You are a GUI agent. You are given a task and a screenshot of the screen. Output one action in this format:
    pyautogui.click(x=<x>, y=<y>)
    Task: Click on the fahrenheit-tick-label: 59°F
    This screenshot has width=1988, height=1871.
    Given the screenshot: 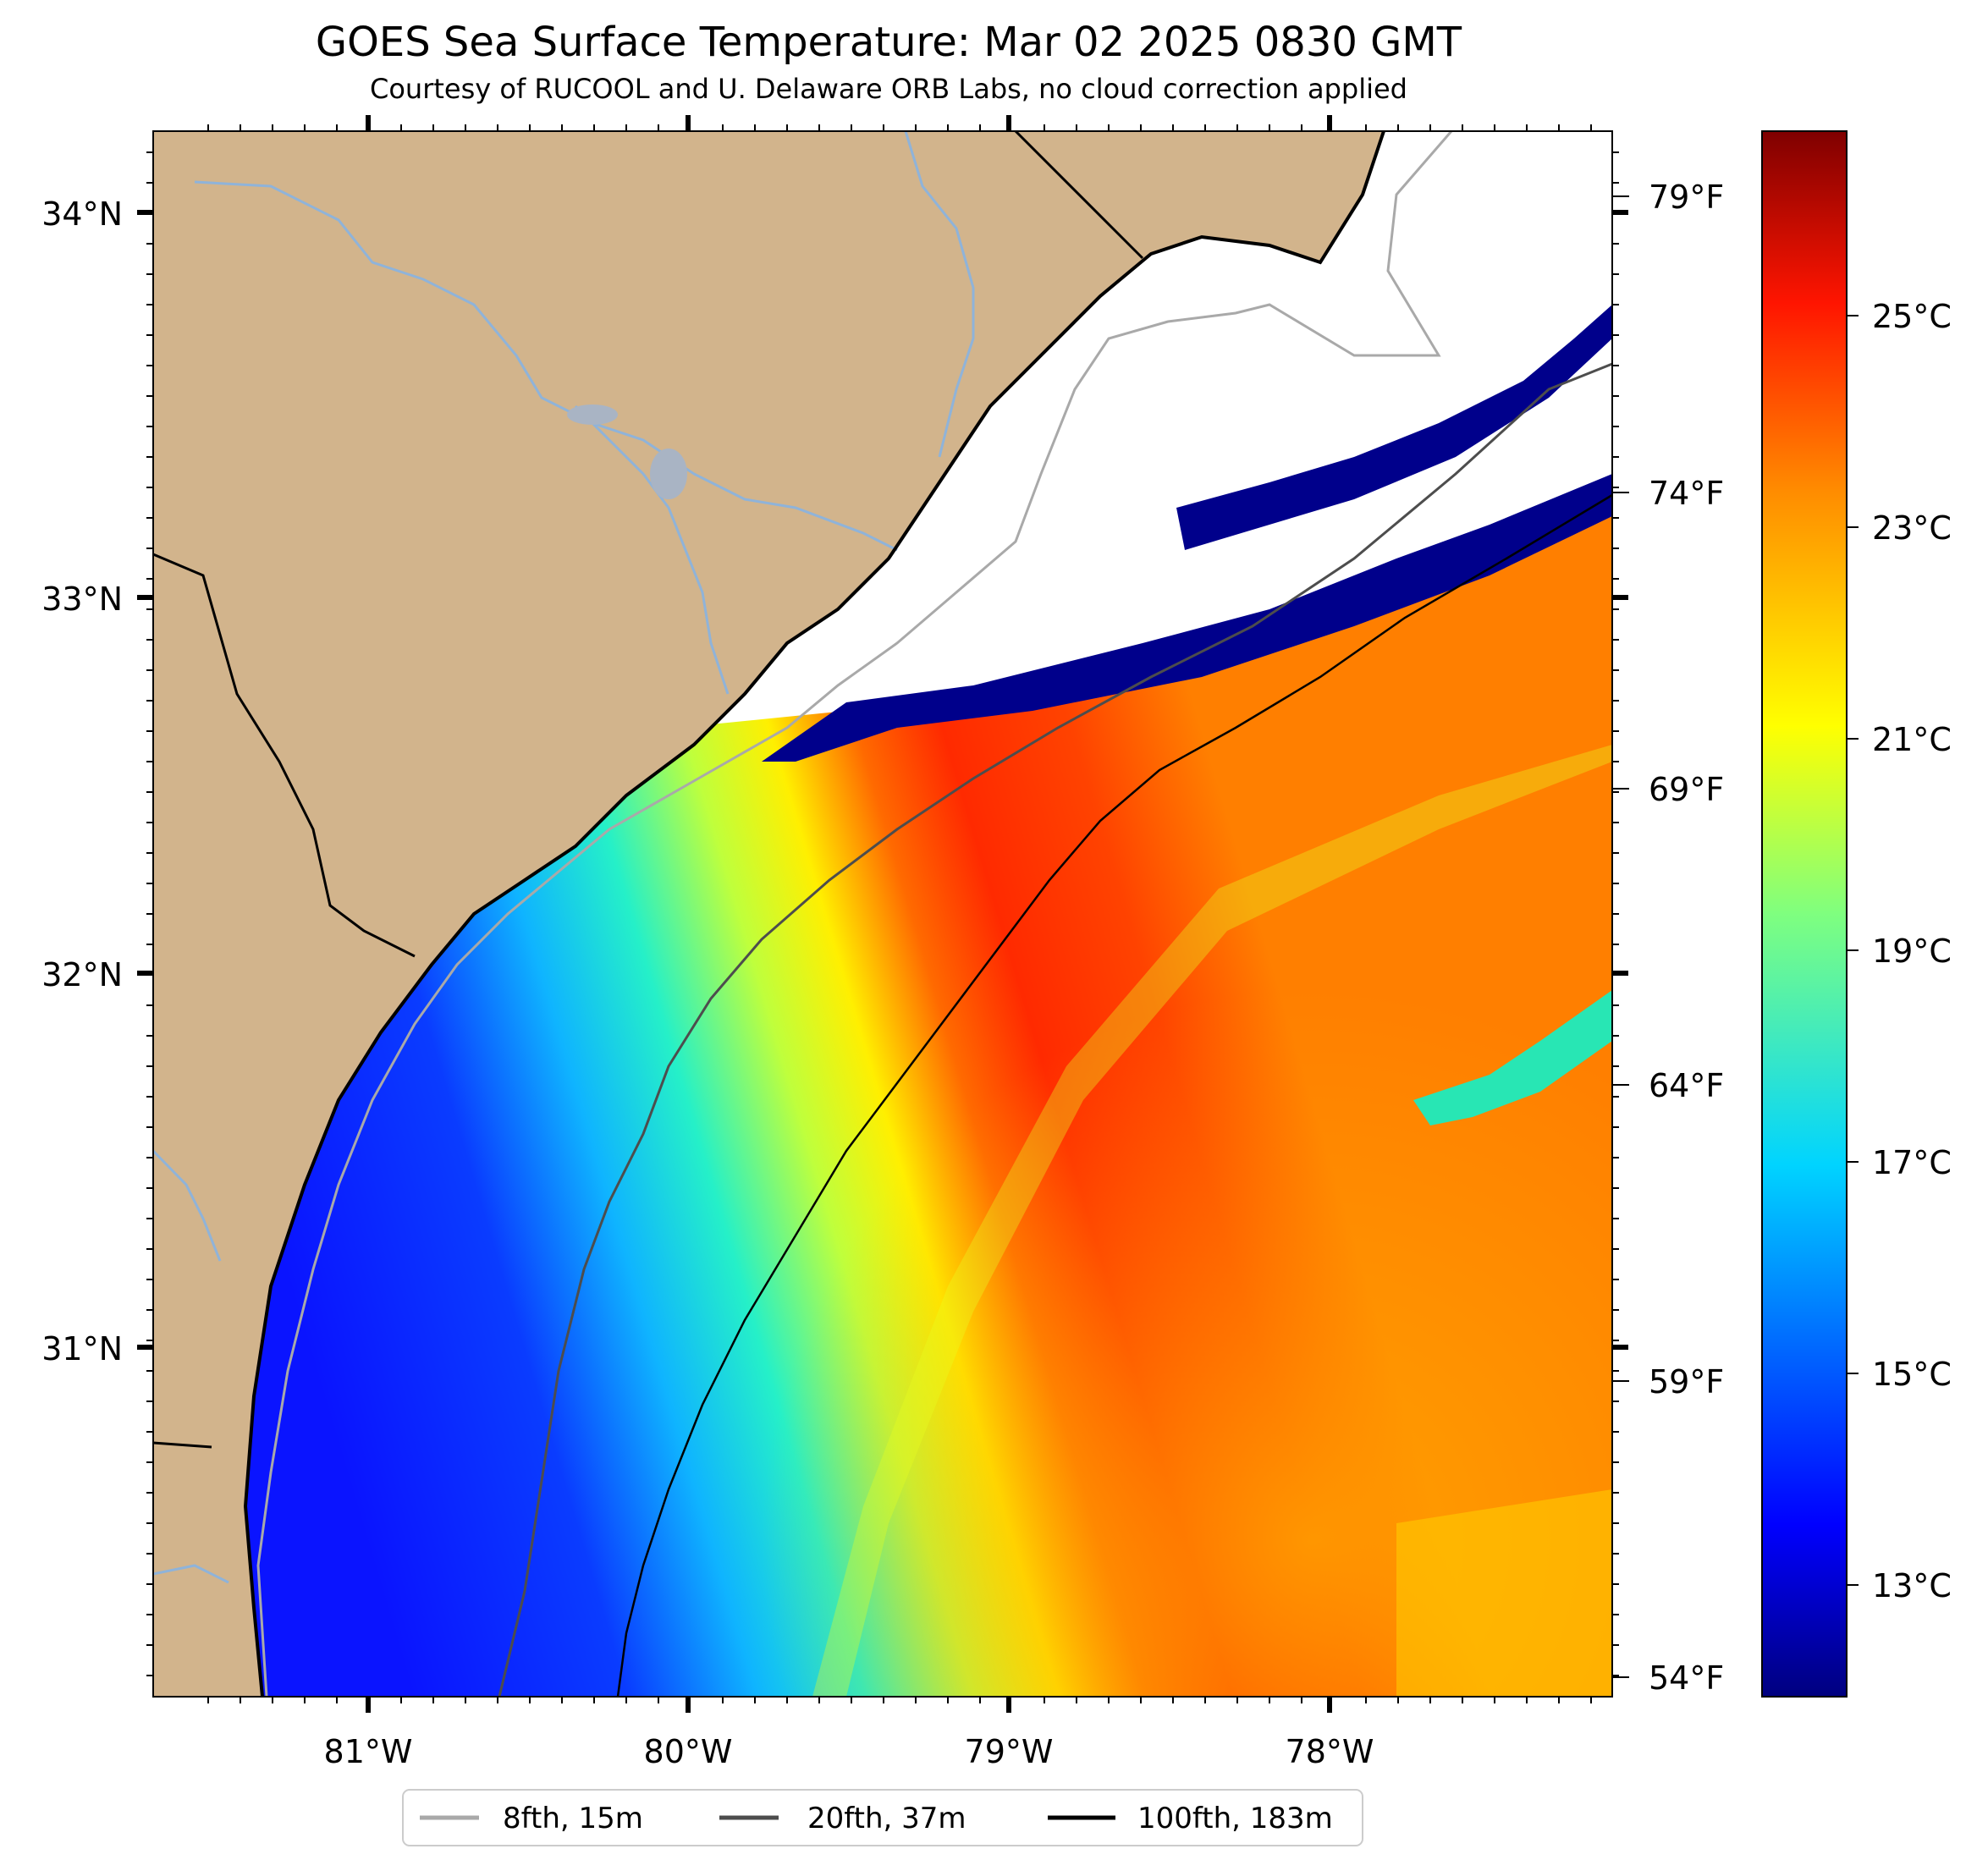 What is the action you would take?
    pyautogui.click(x=1686, y=1382)
    